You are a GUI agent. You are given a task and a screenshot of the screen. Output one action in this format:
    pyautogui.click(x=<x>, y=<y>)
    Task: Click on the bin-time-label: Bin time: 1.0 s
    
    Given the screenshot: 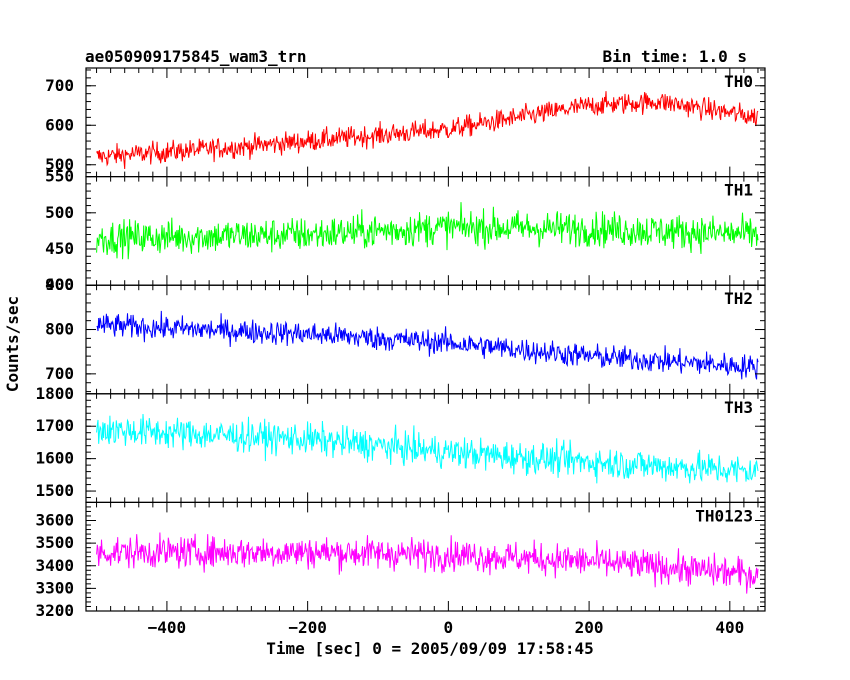 What is the action you would take?
    pyautogui.click(x=675, y=56)
    